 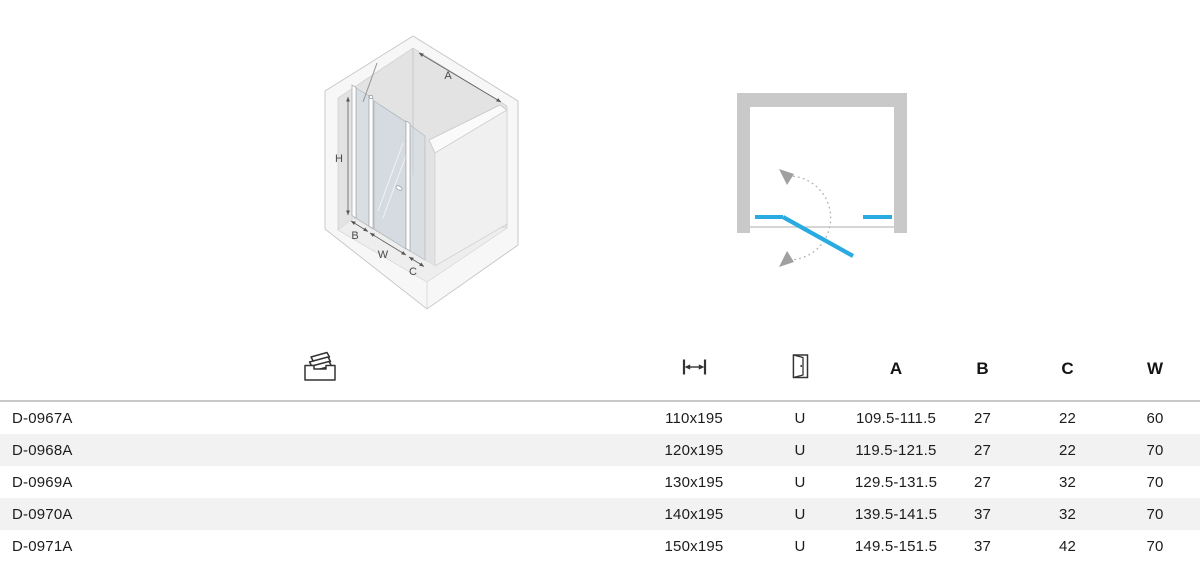 What do you see at coordinates (818, 236) in the screenshot?
I see `swing-door` at bounding box center [818, 236].